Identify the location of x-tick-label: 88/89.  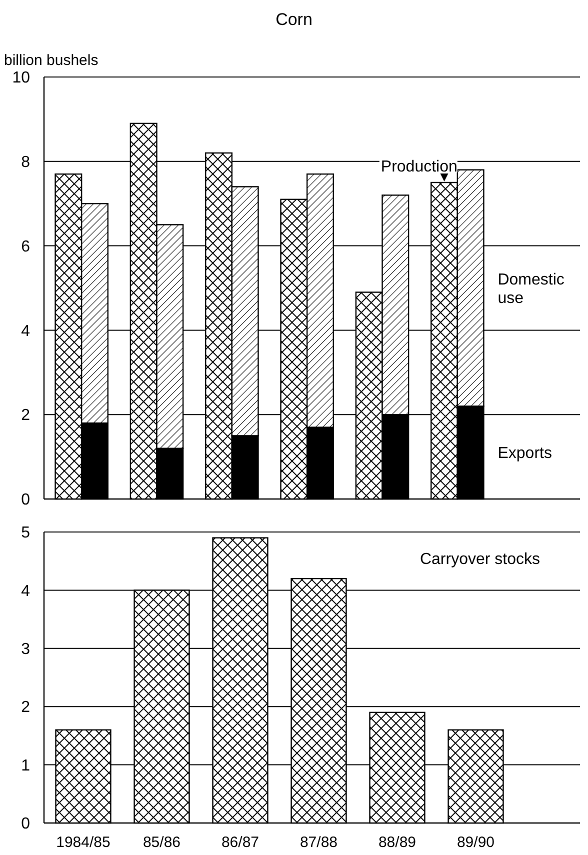
(397, 842).